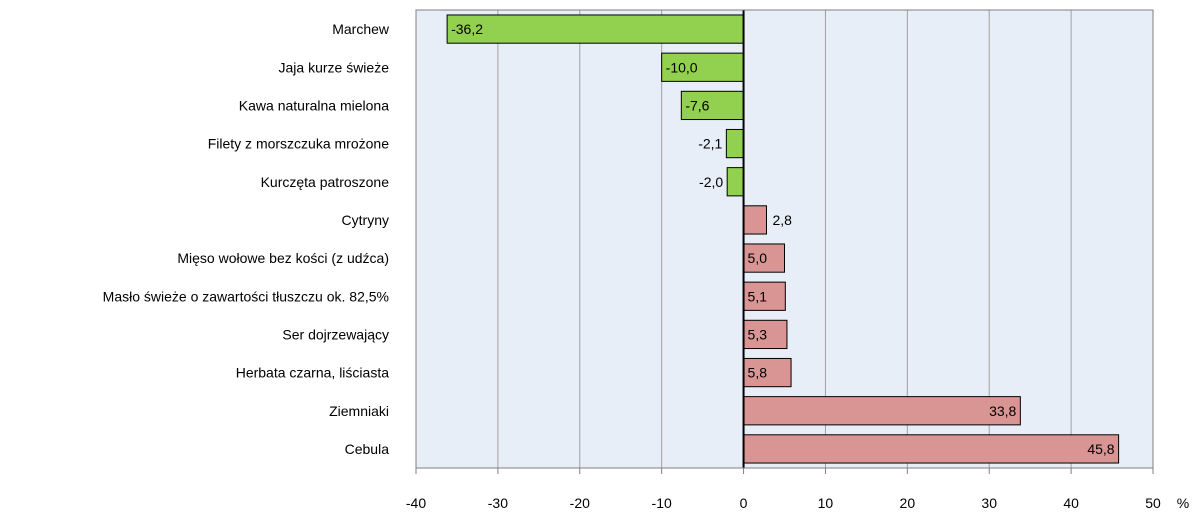  Describe the element at coordinates (710, 144) in the screenshot. I see `data-label: -2,1` at that location.